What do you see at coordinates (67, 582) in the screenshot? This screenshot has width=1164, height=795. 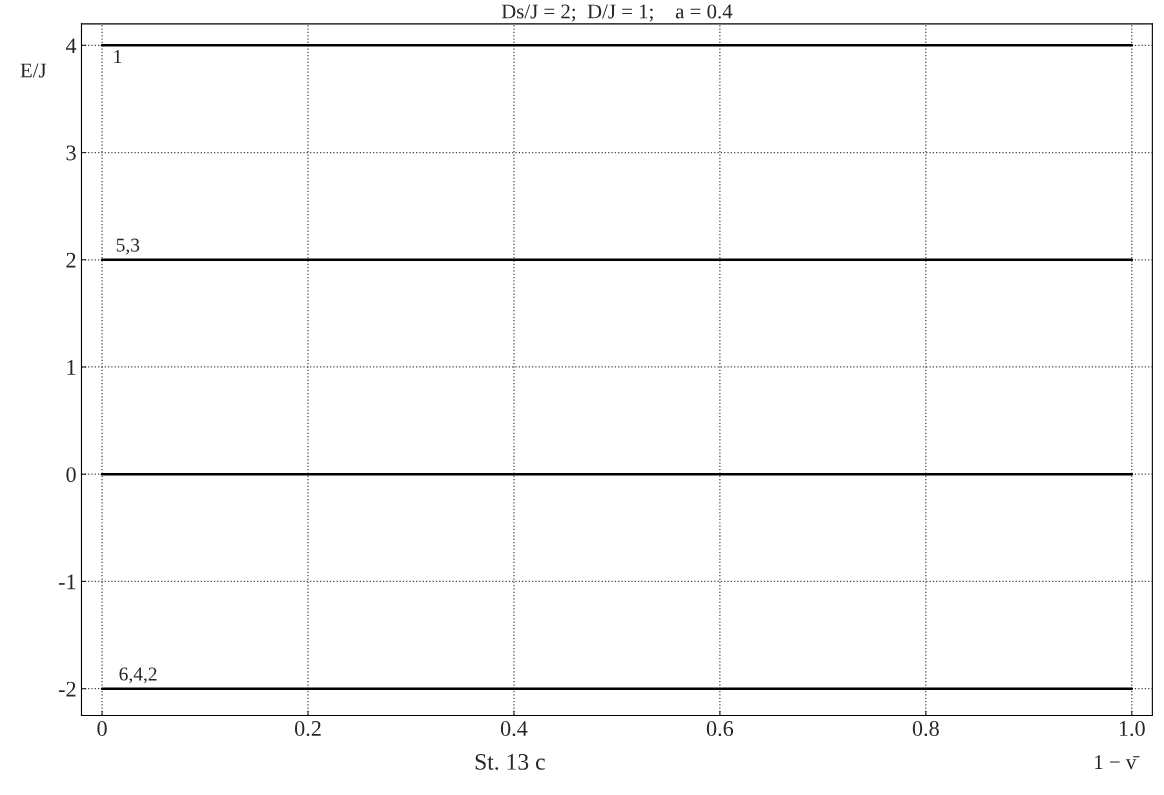 I see `y-tick-label: -1` at bounding box center [67, 582].